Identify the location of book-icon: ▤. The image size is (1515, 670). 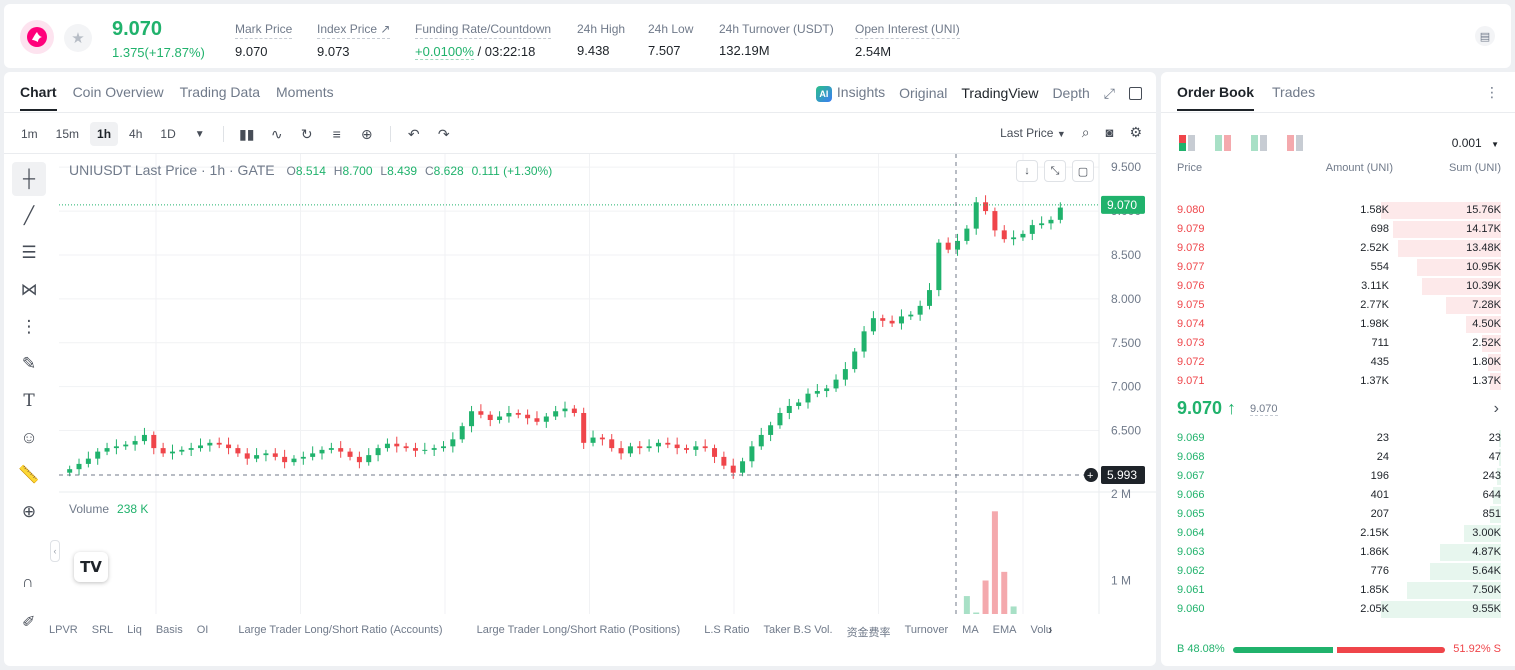
(1485, 36).